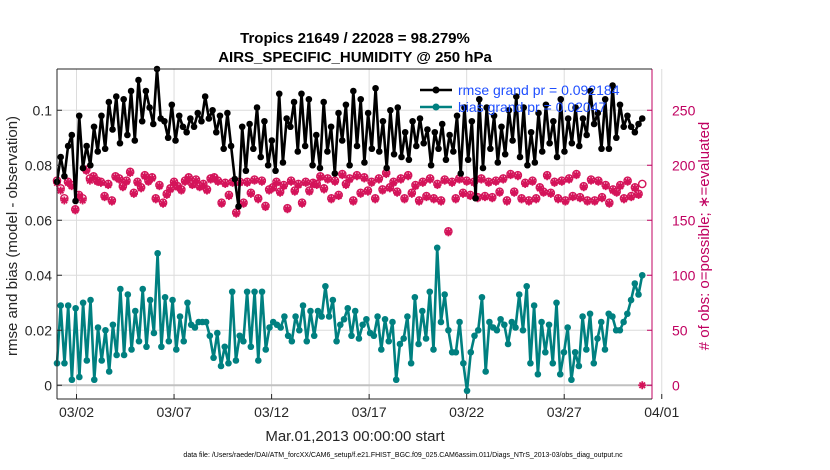 This screenshot has width=830, height=470. Describe the element at coordinates (355, 38) in the screenshot. I see `chart-title-line1: Tropics 21649 / 22028 = 98.279%` at that location.